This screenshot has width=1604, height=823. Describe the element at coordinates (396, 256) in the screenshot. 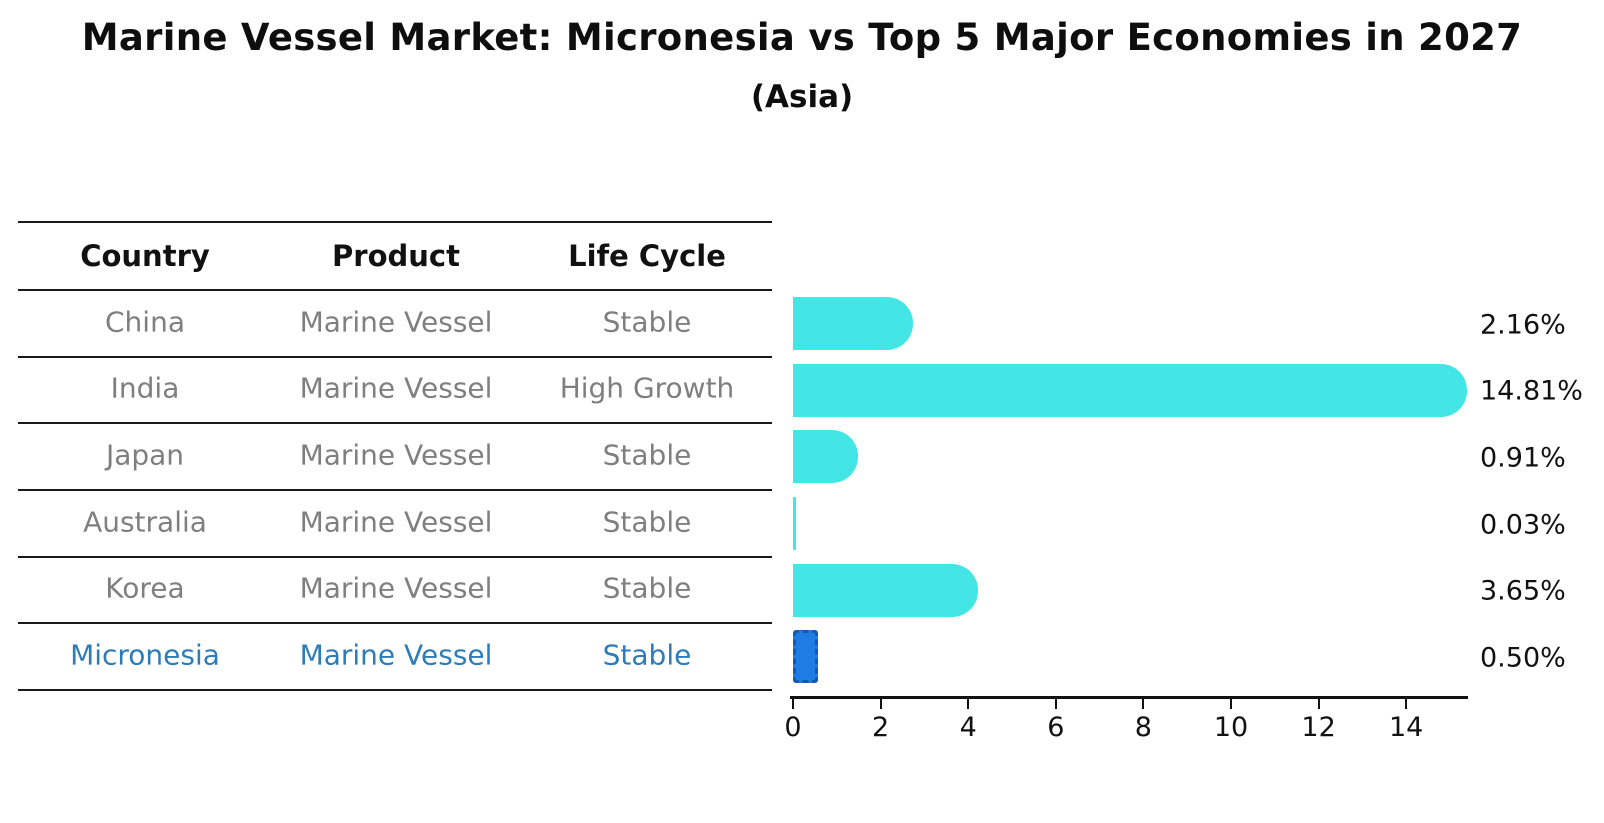

I see `column-header-product: Product` at that location.